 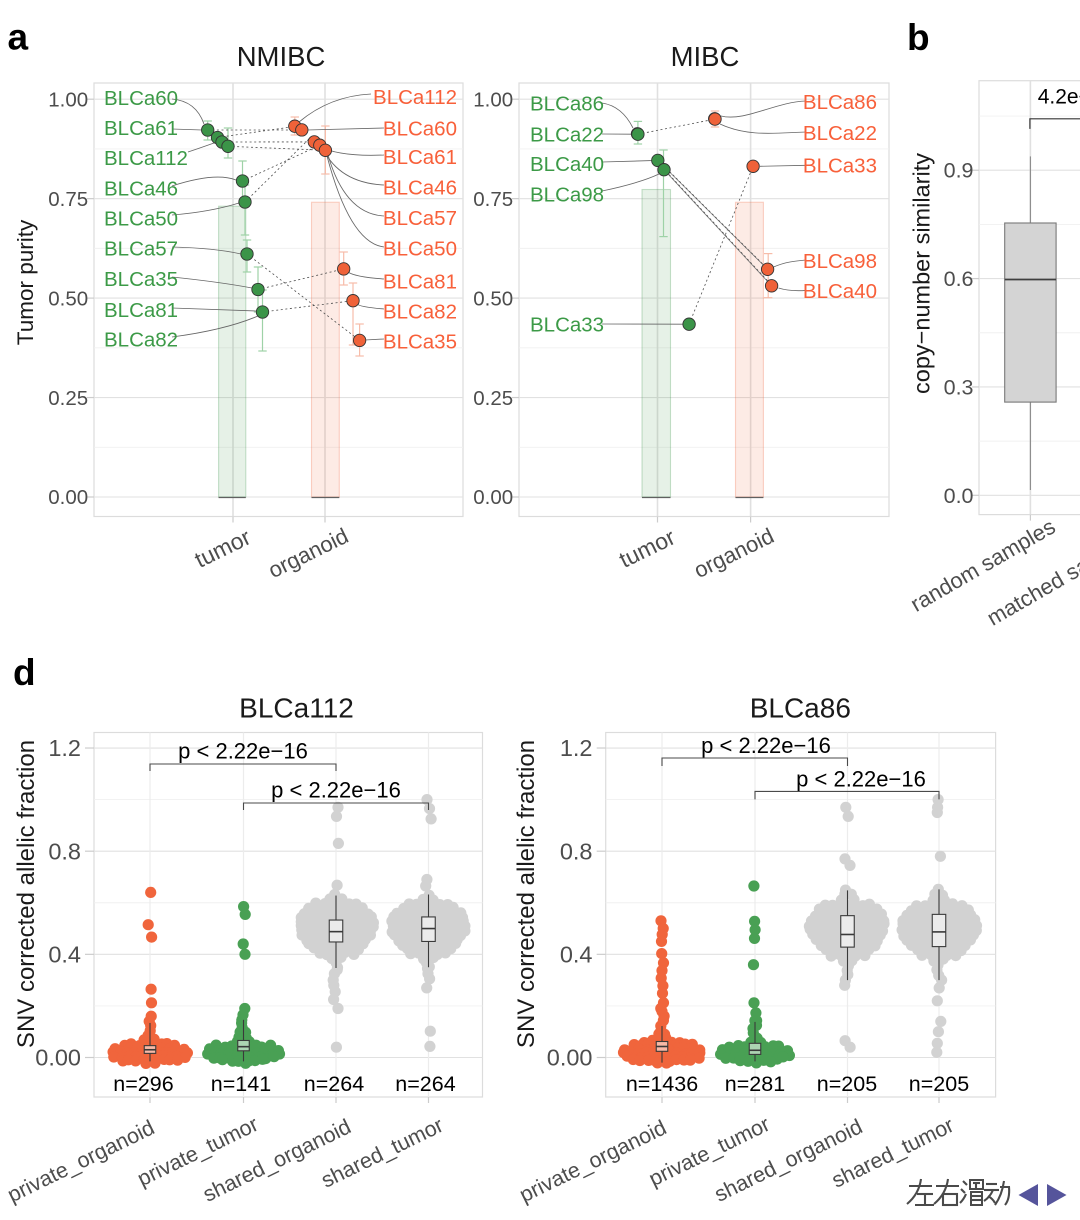 I want to click on svg-text: 0.6, so click(x=959, y=279).